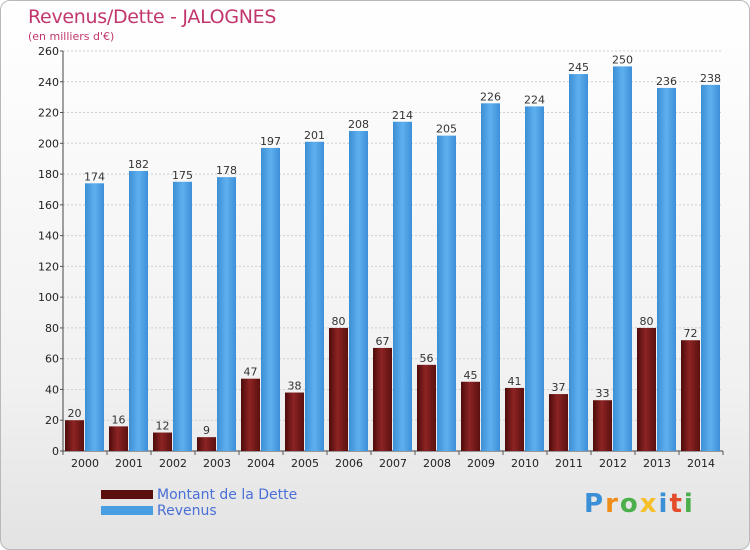 The height and width of the screenshot is (550, 750). Describe the element at coordinates (603, 393) in the screenshot. I see `data-label-debt: 33` at that location.